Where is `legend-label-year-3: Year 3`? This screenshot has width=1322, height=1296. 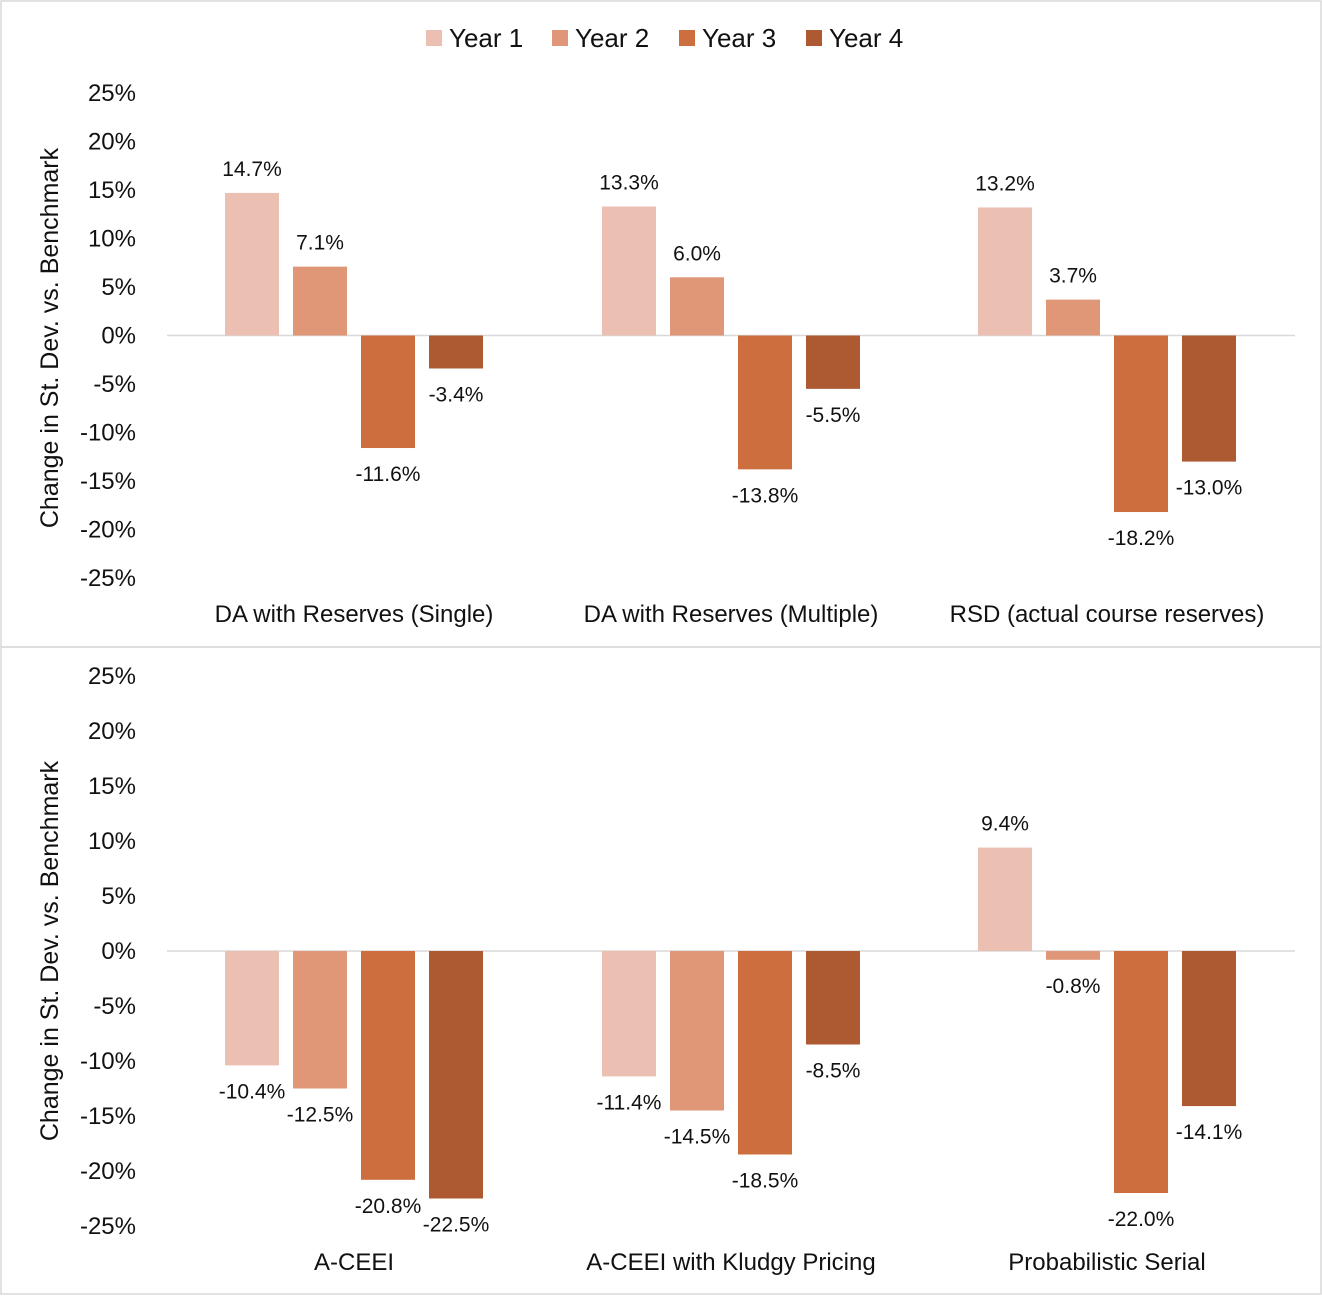 legend-label-year-3: Year 3 is located at coordinates (739, 38).